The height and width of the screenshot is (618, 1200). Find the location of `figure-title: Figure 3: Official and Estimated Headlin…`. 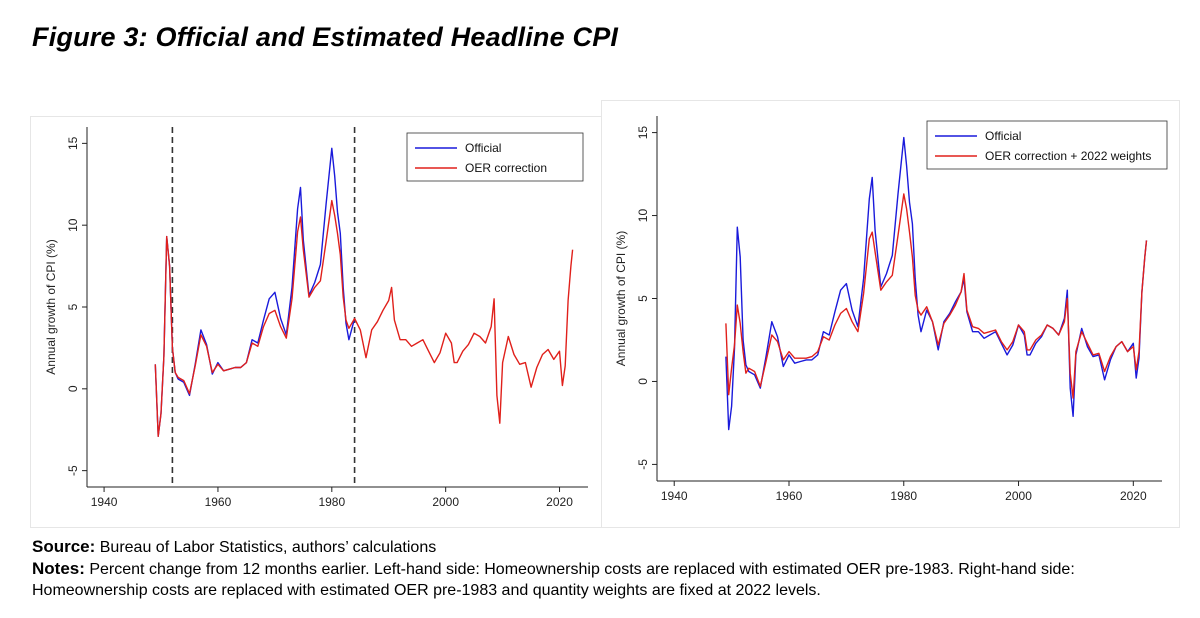

figure-title: Figure 3: Official and Estimated Headlin… is located at coordinates (325, 37).